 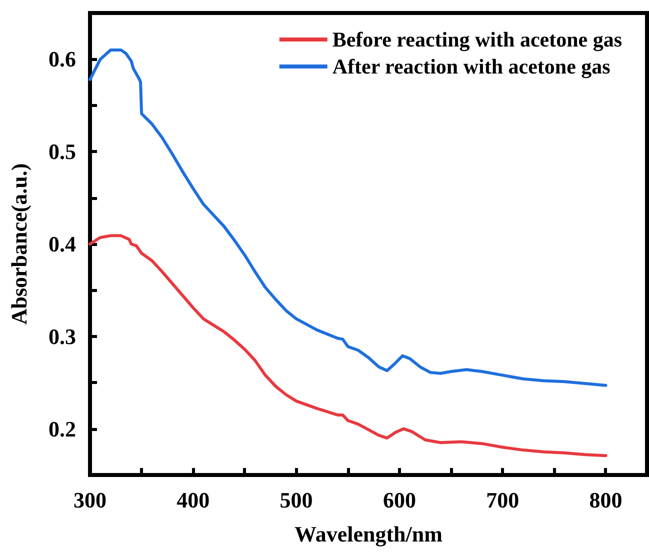 I want to click on y-tick-label: 0.6, so click(x=62, y=59).